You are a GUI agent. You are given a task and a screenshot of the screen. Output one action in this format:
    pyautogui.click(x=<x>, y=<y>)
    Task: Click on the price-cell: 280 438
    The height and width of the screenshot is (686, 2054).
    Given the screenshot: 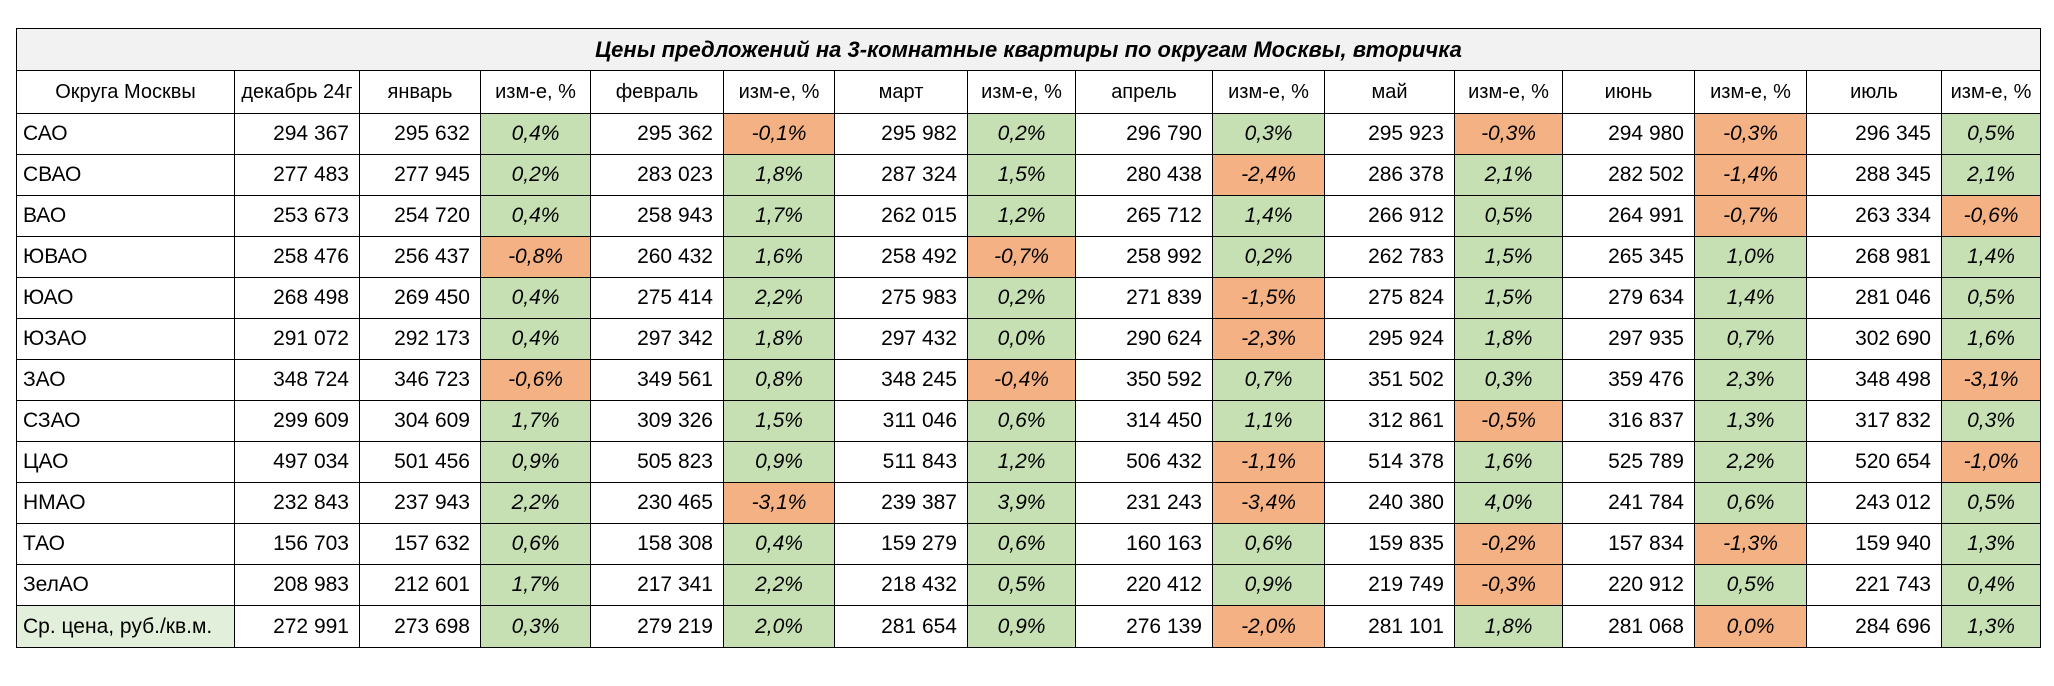 What is the action you would take?
    pyautogui.click(x=1144, y=175)
    